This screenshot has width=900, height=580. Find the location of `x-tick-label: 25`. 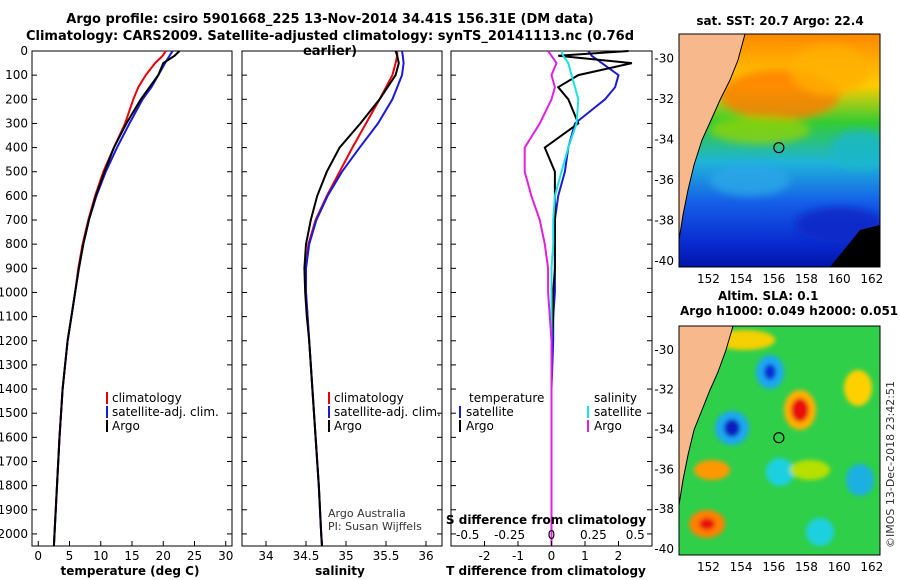

x-tick-label: 25 is located at coordinates (194, 556).